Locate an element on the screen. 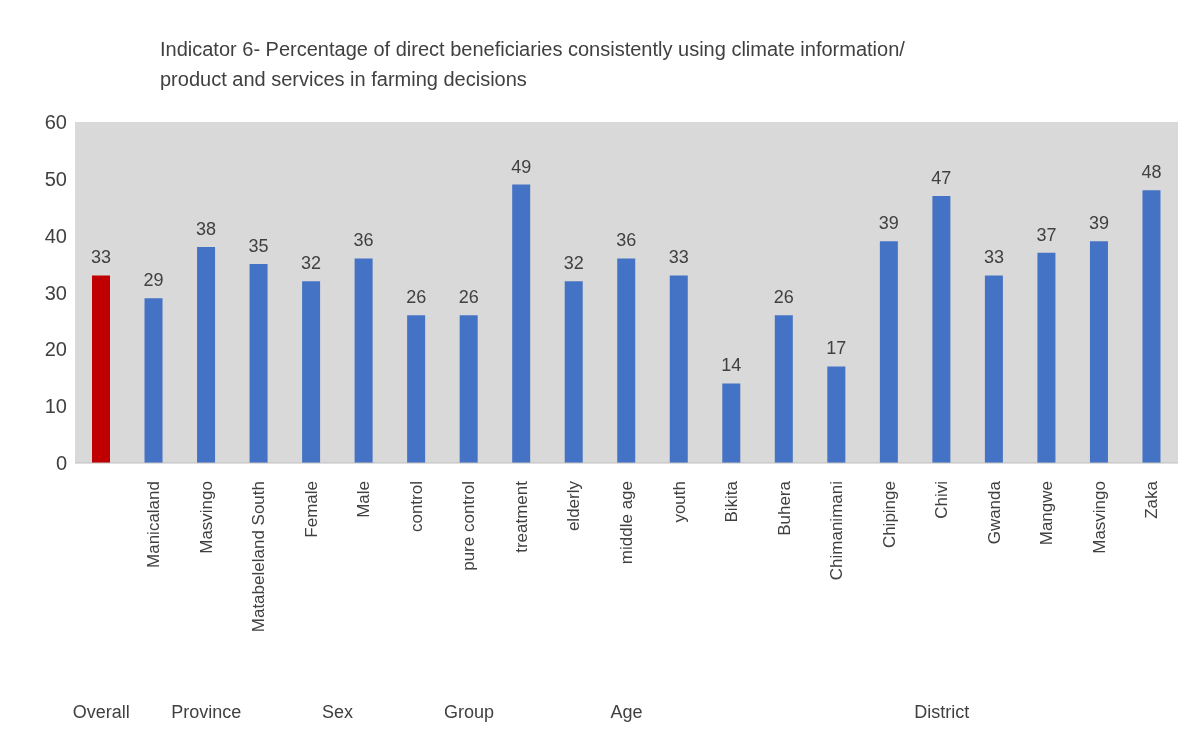  x-tick-label: Female is located at coordinates (311, 509).